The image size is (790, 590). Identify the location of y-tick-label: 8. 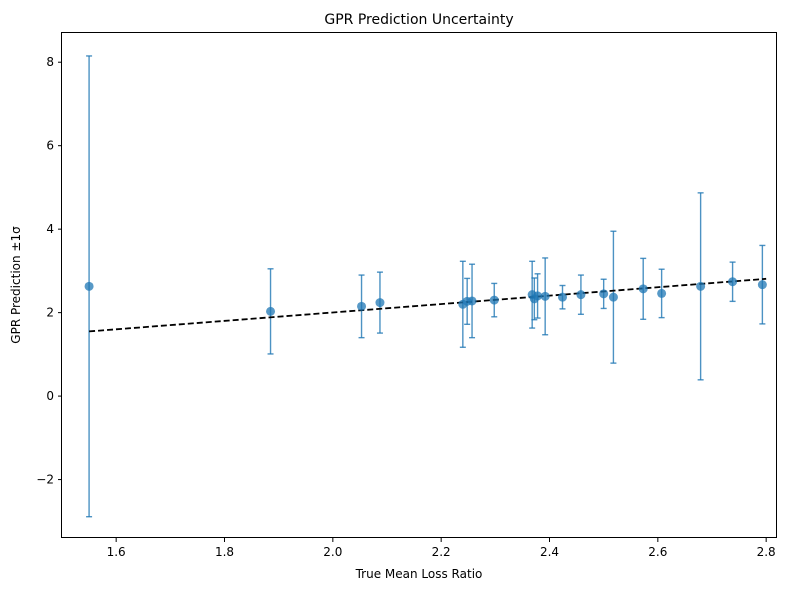
(50, 62).